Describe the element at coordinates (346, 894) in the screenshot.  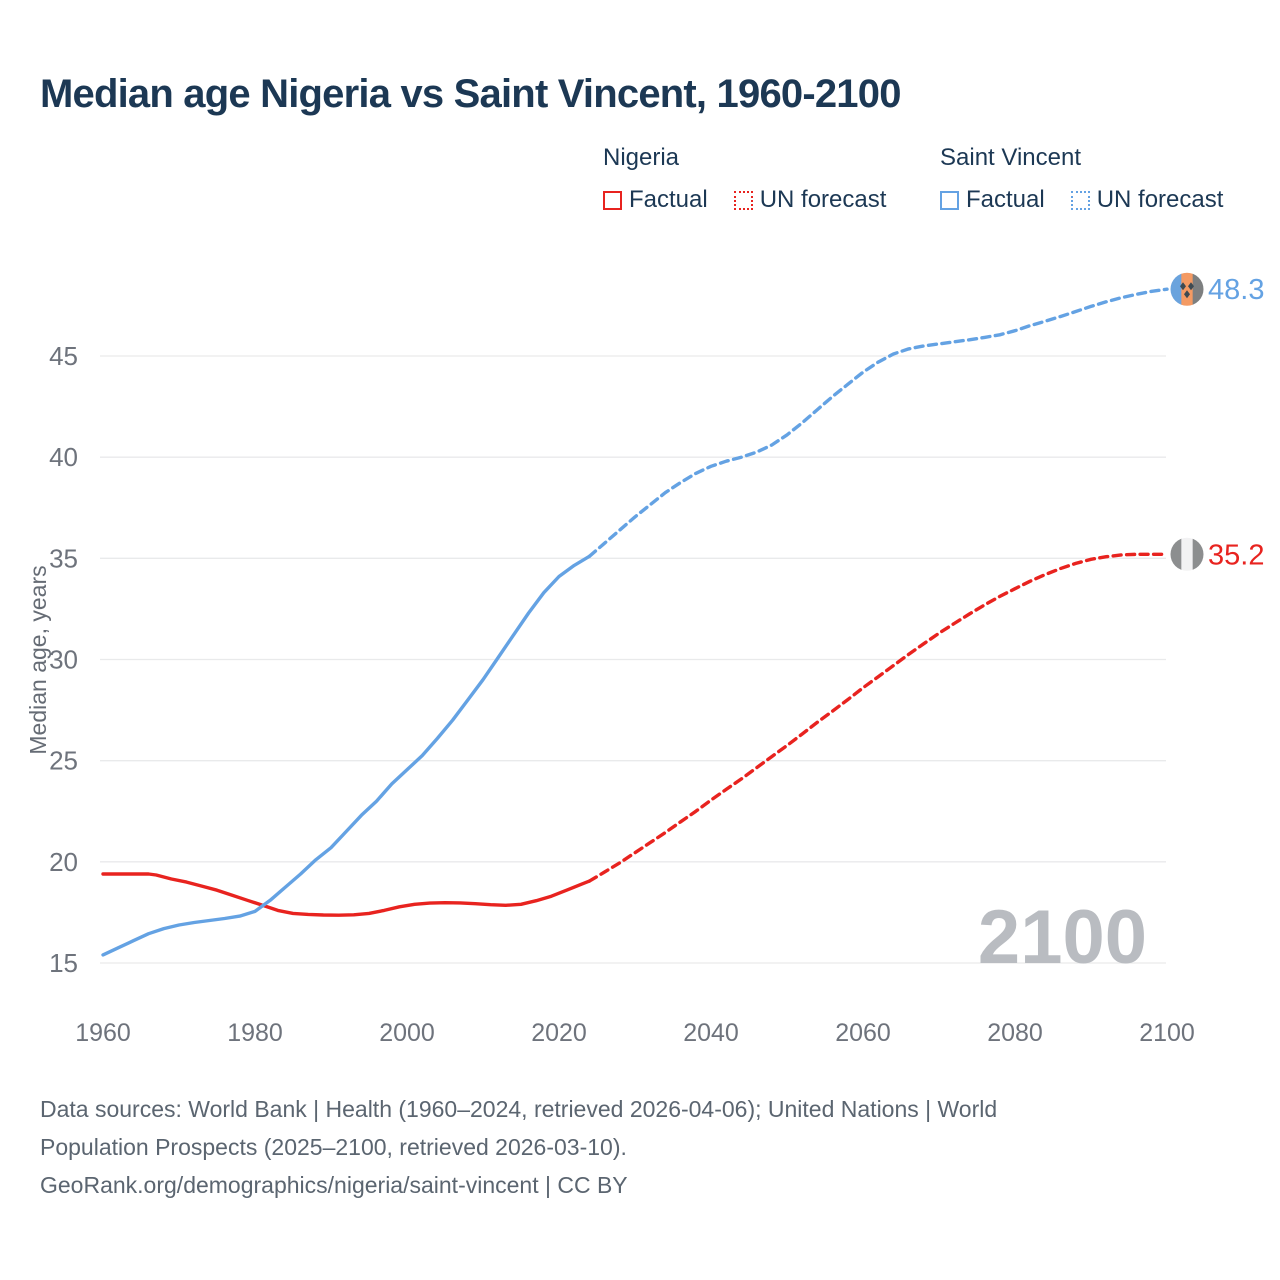
I see `series-line-nigeria-factual` at that location.